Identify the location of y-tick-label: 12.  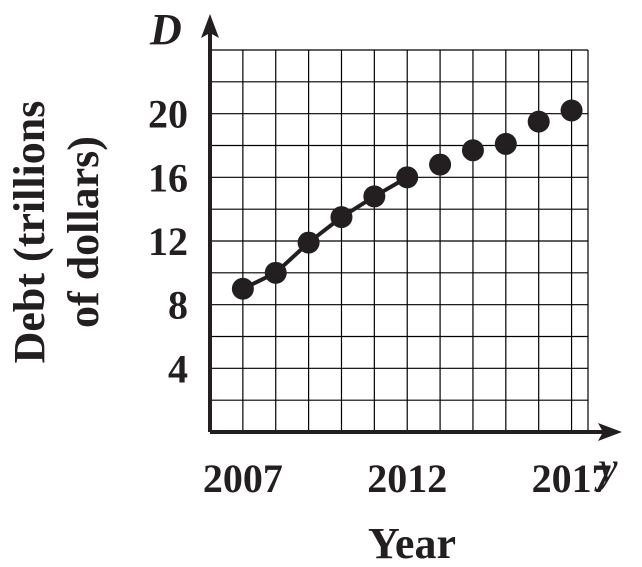
(168, 241).